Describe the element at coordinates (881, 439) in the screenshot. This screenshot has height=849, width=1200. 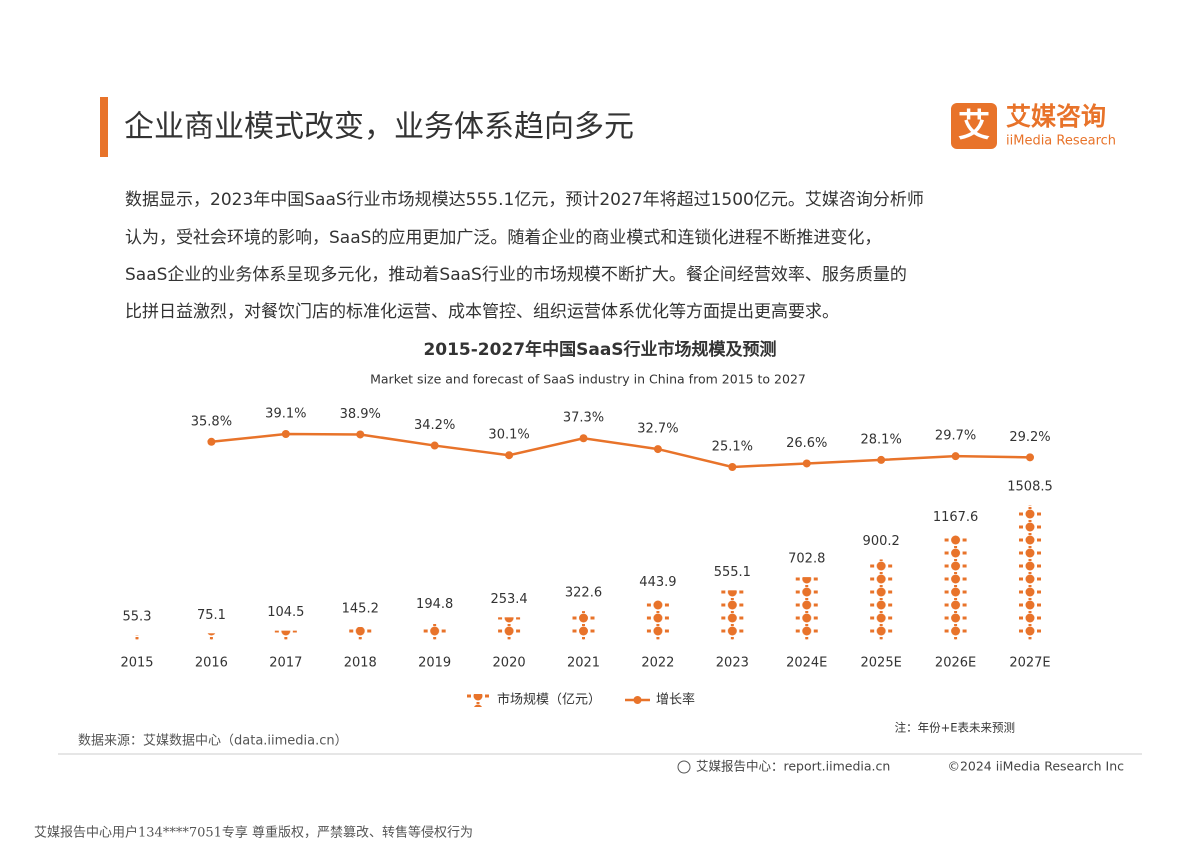
I see `growth-label: 28.1%` at that location.